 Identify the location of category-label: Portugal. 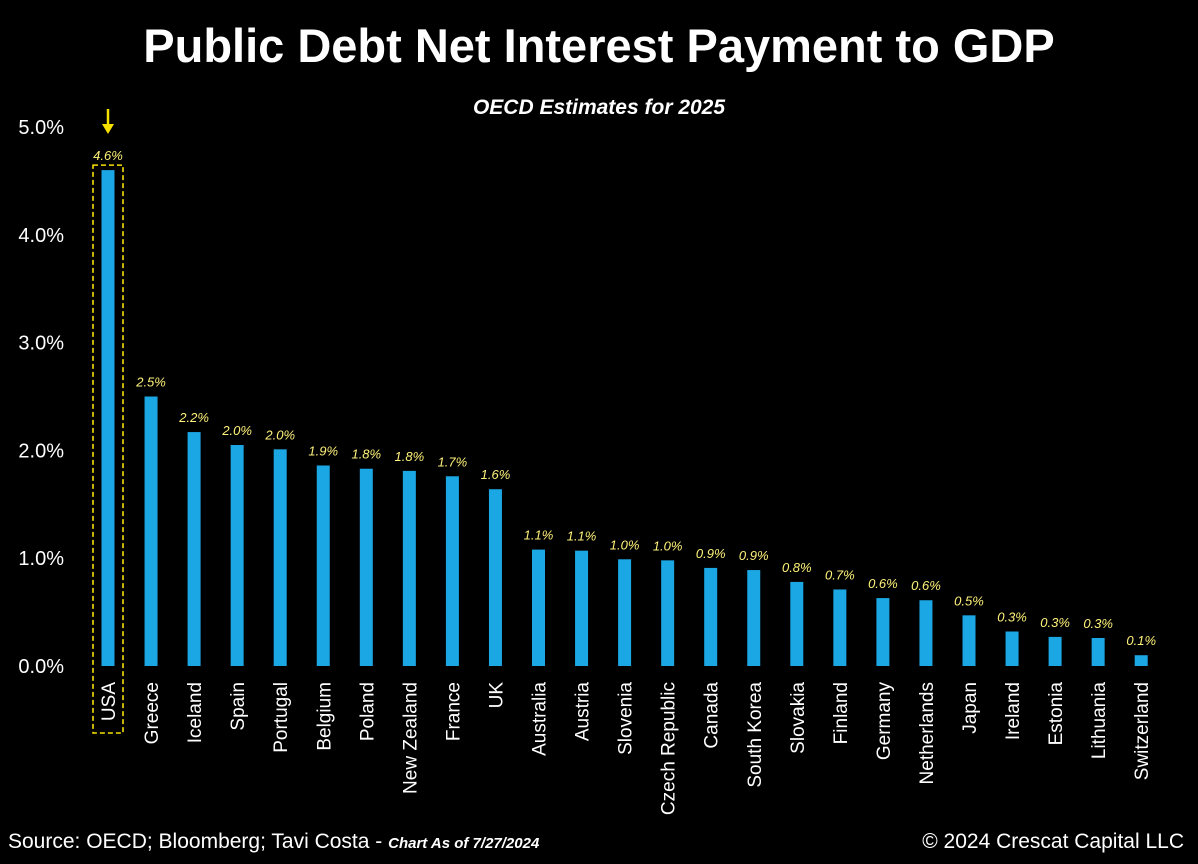
(281, 717).